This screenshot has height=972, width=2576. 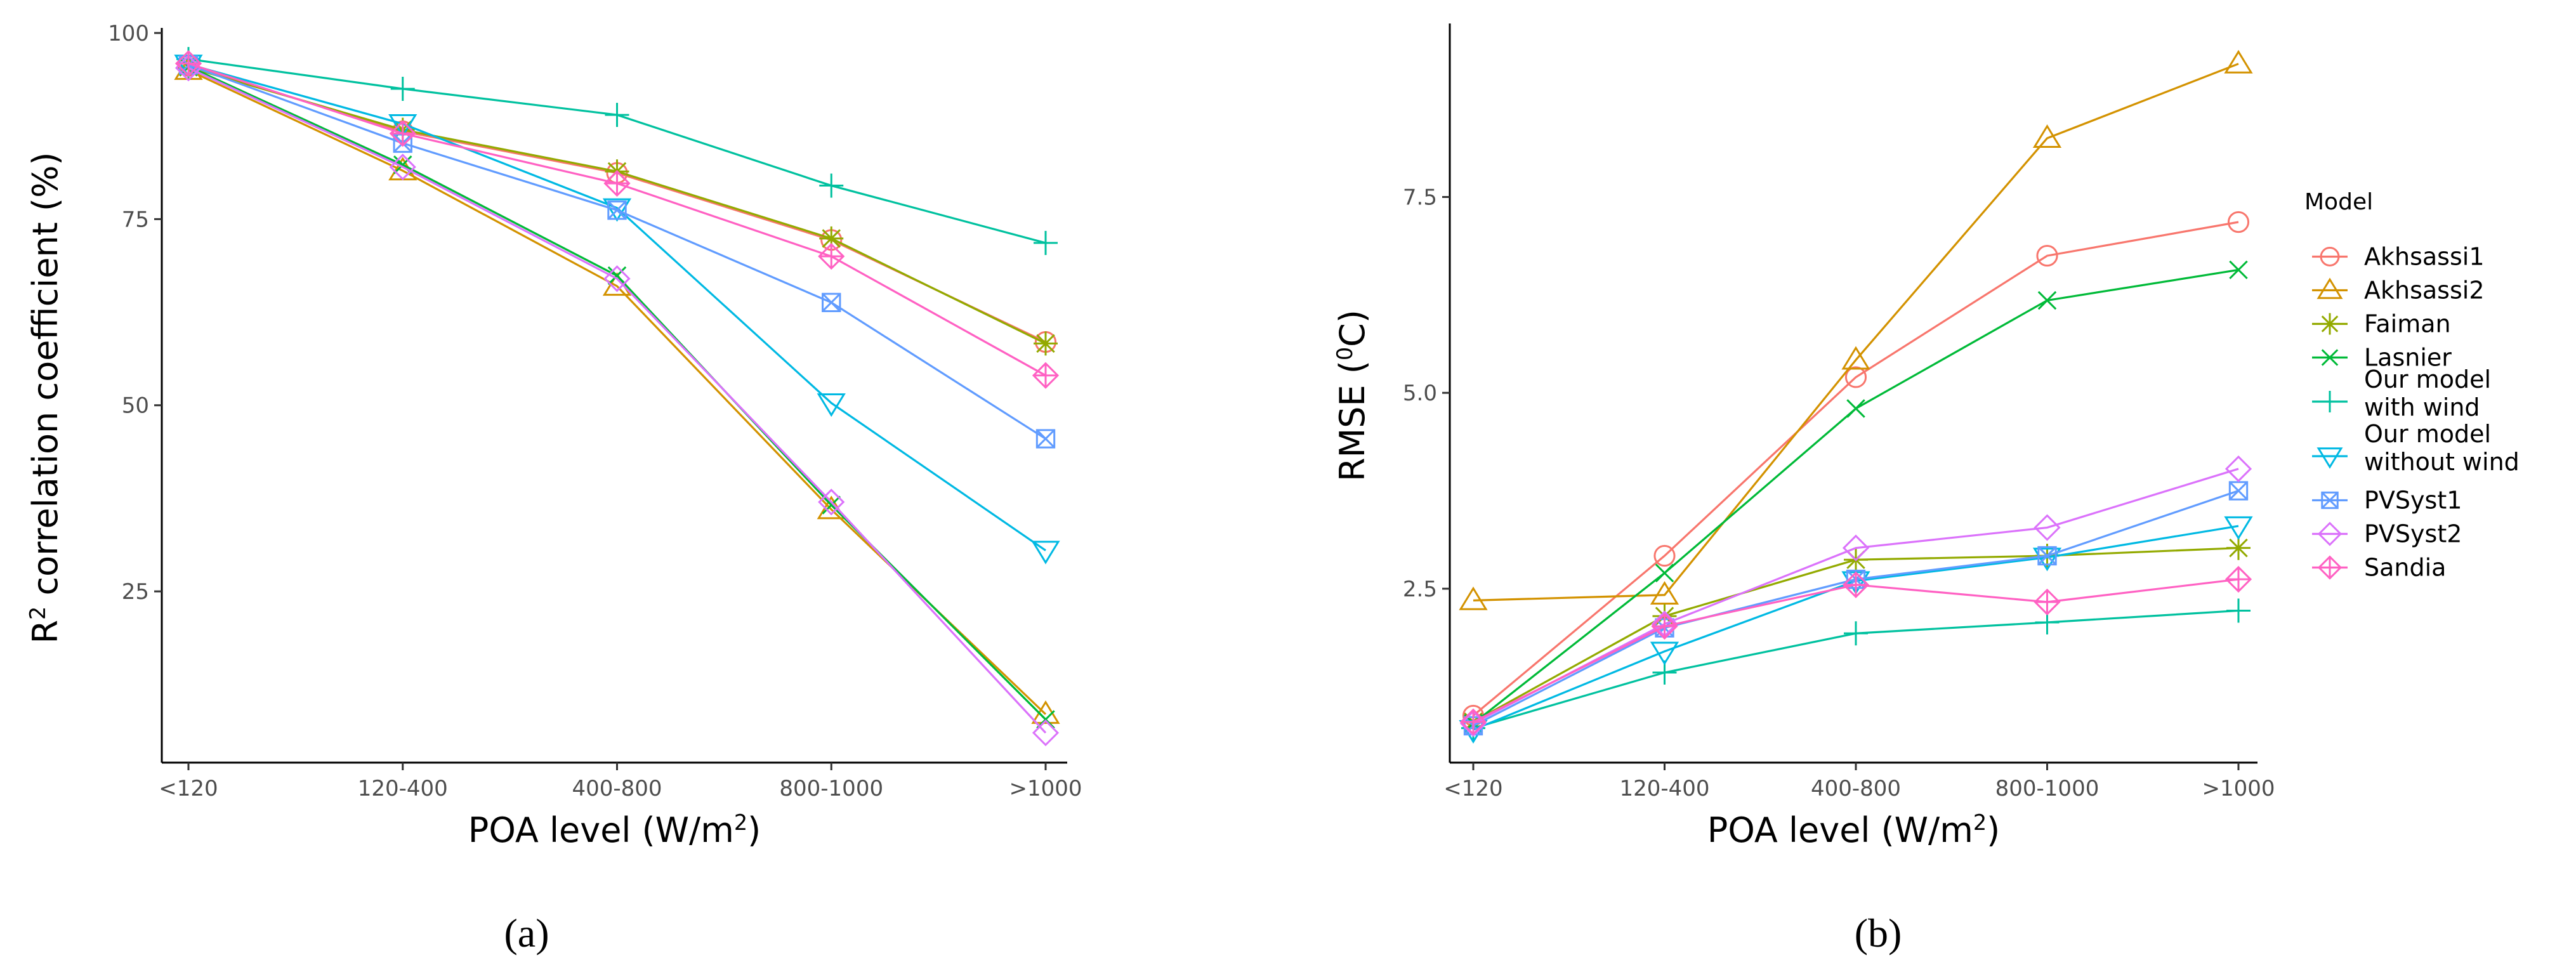 What do you see at coordinates (1352, 396) in the screenshot?
I see `y-axis-title: RMSE (0C)` at bounding box center [1352, 396].